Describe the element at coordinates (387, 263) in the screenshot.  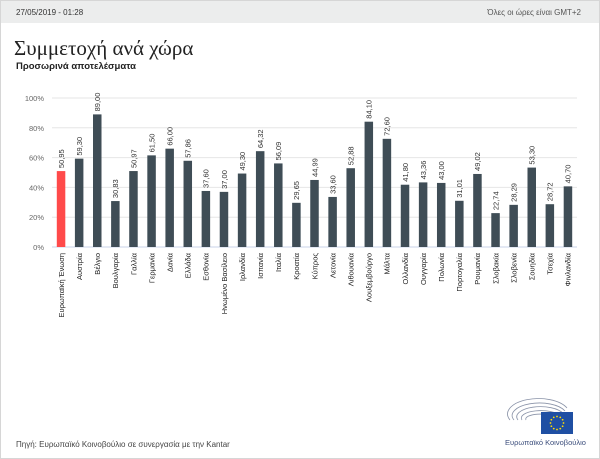
I see `x-tick-label: Μάλτα` at that location.